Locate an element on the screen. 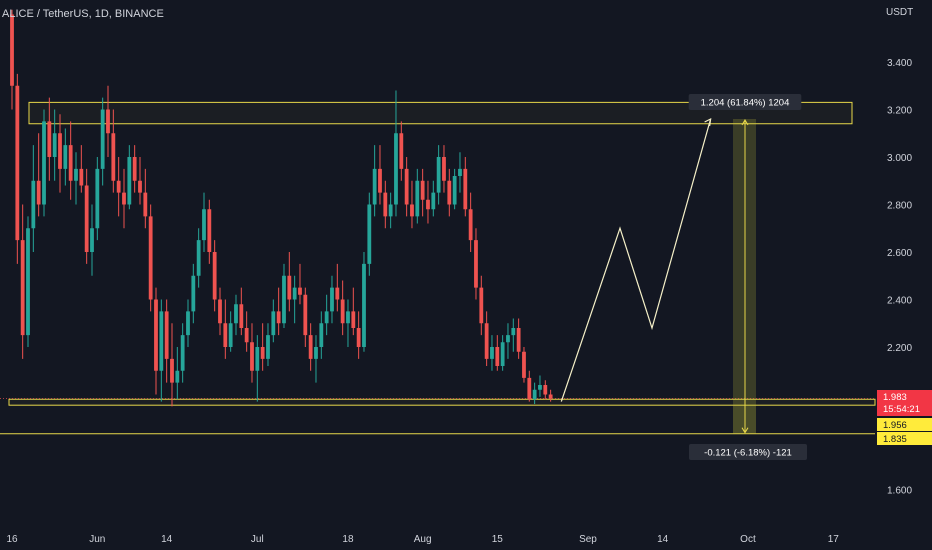  support-tag-1: 1.956 is located at coordinates (904, 424).